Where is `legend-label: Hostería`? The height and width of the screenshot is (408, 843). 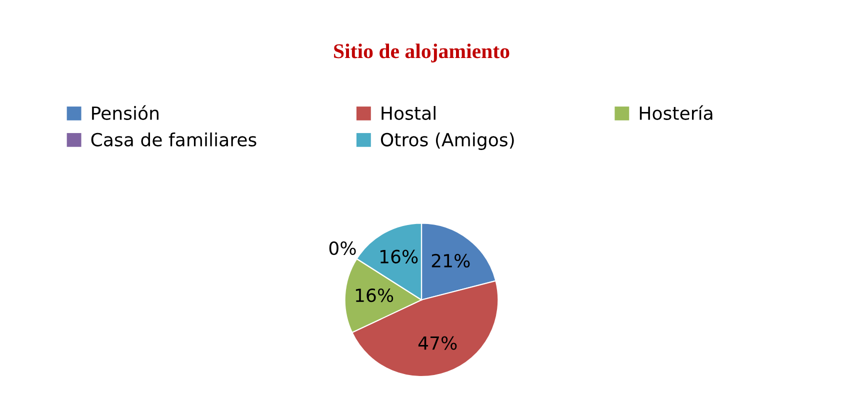 legend-label: Hostería is located at coordinates (676, 112).